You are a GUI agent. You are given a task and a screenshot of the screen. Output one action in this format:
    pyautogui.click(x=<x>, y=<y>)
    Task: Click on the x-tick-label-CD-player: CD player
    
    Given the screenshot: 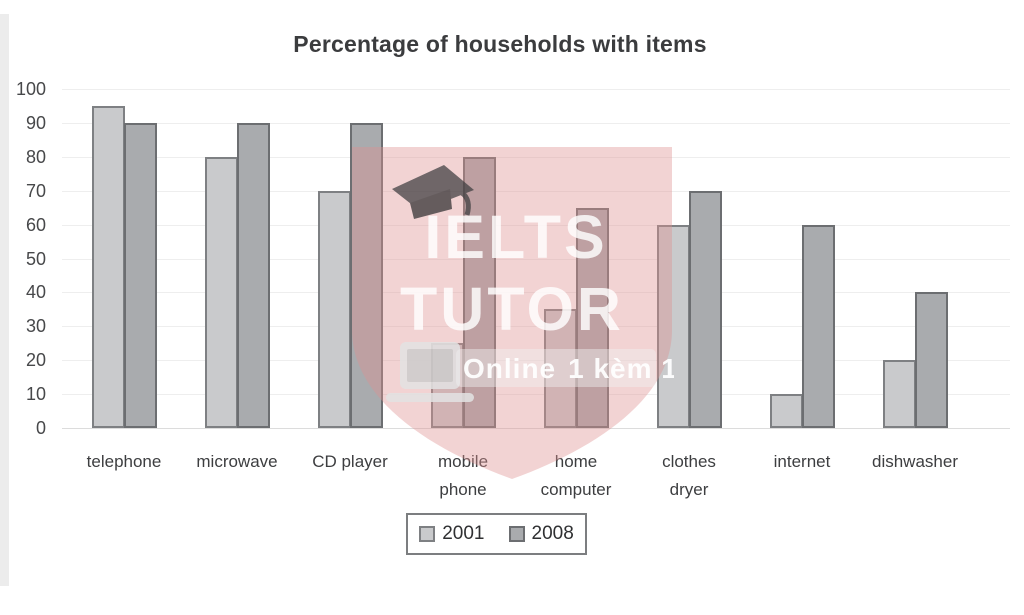 What is the action you would take?
    pyautogui.click(x=350, y=461)
    